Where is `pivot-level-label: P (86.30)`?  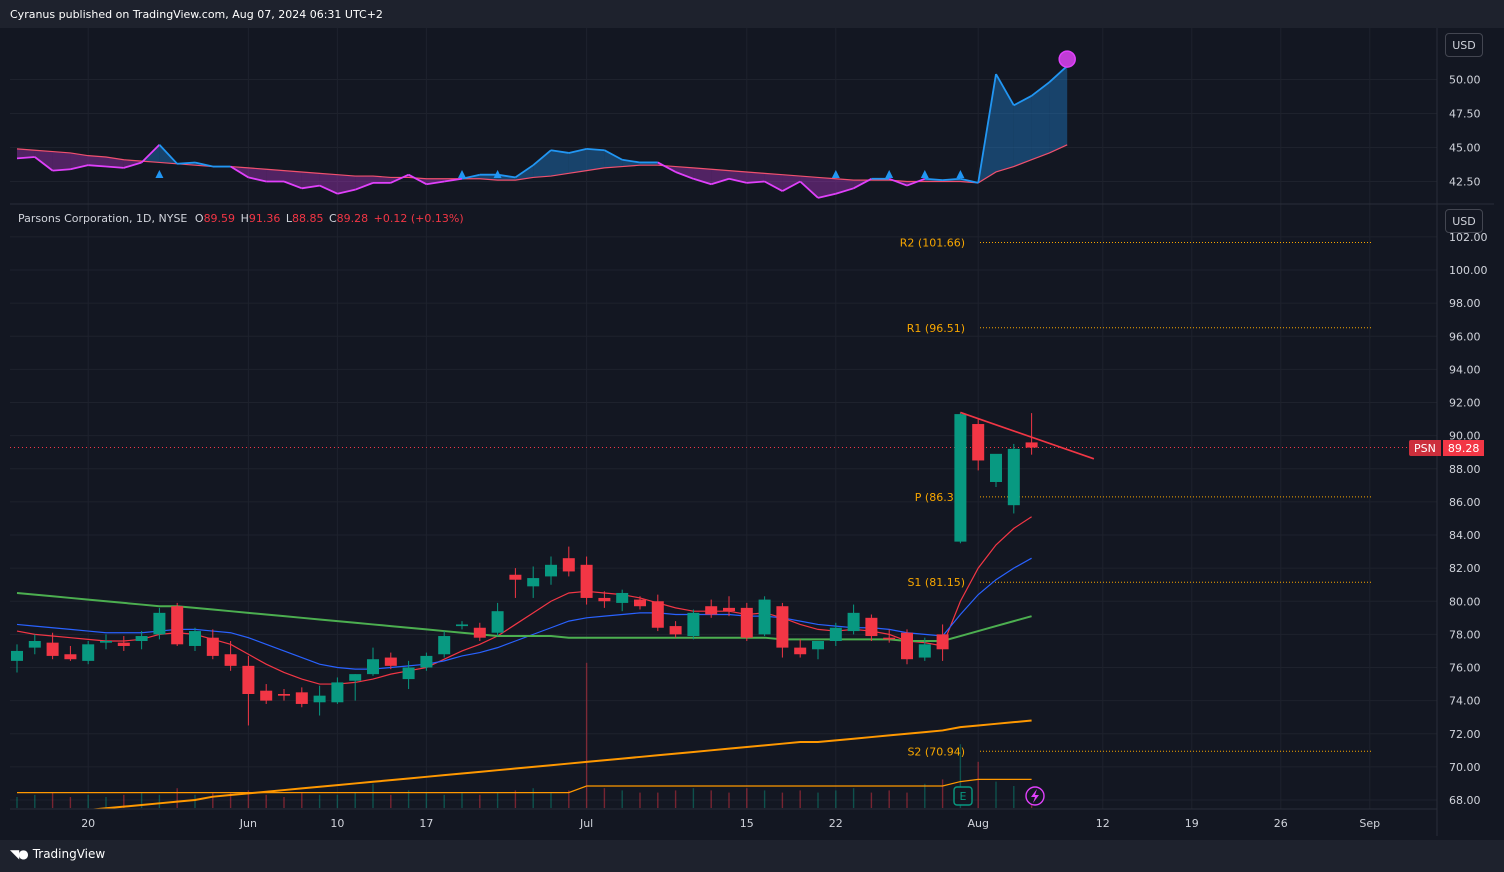 pivot-level-label: P (86.30) is located at coordinates (940, 497).